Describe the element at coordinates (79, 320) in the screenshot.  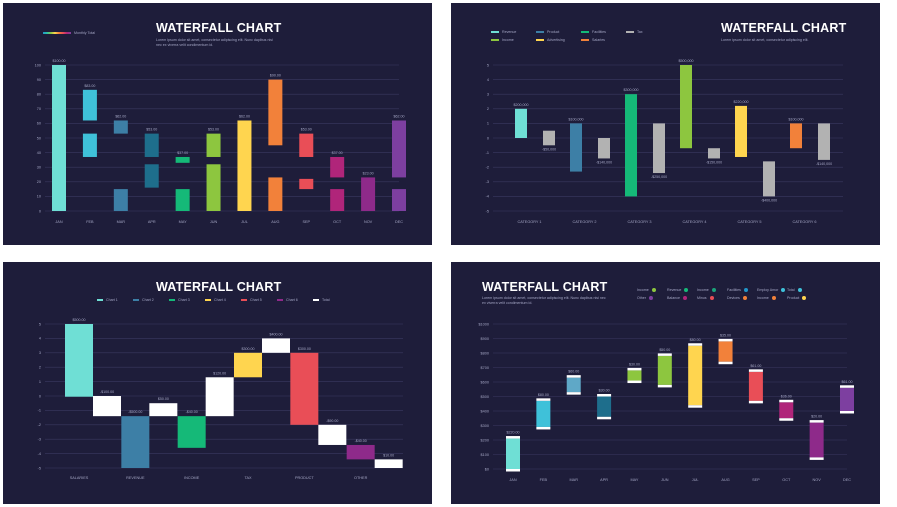
I see `data-label: $500.00` at that location.